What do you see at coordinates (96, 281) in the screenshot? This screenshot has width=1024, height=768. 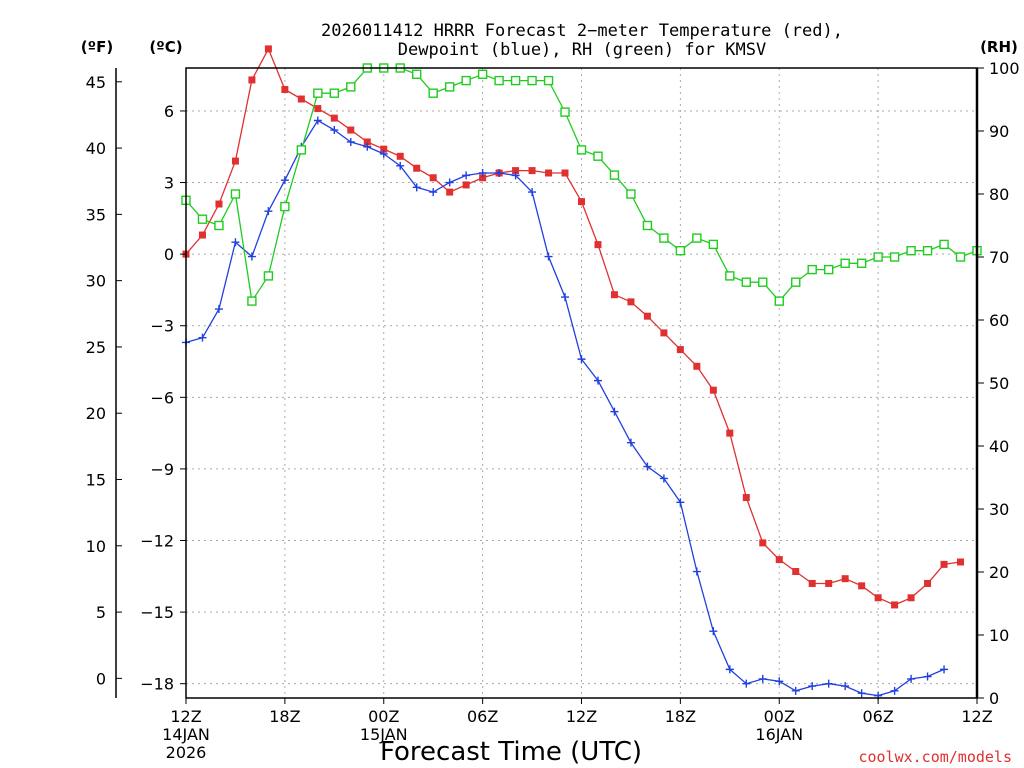 I see `fahrenheit-tick-label: 30` at bounding box center [96, 281].